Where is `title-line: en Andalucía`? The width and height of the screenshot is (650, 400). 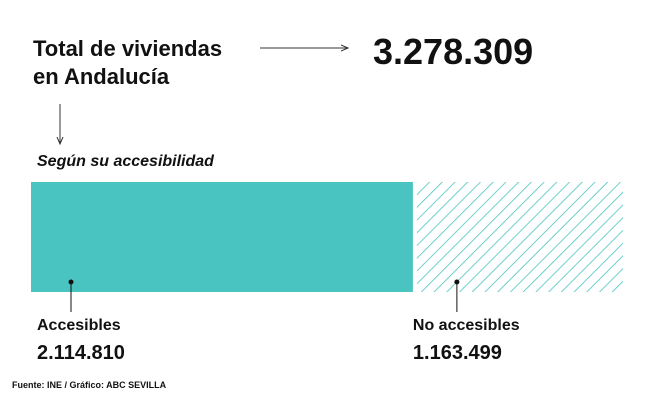
title-line: en Andalucía is located at coordinates (101, 76).